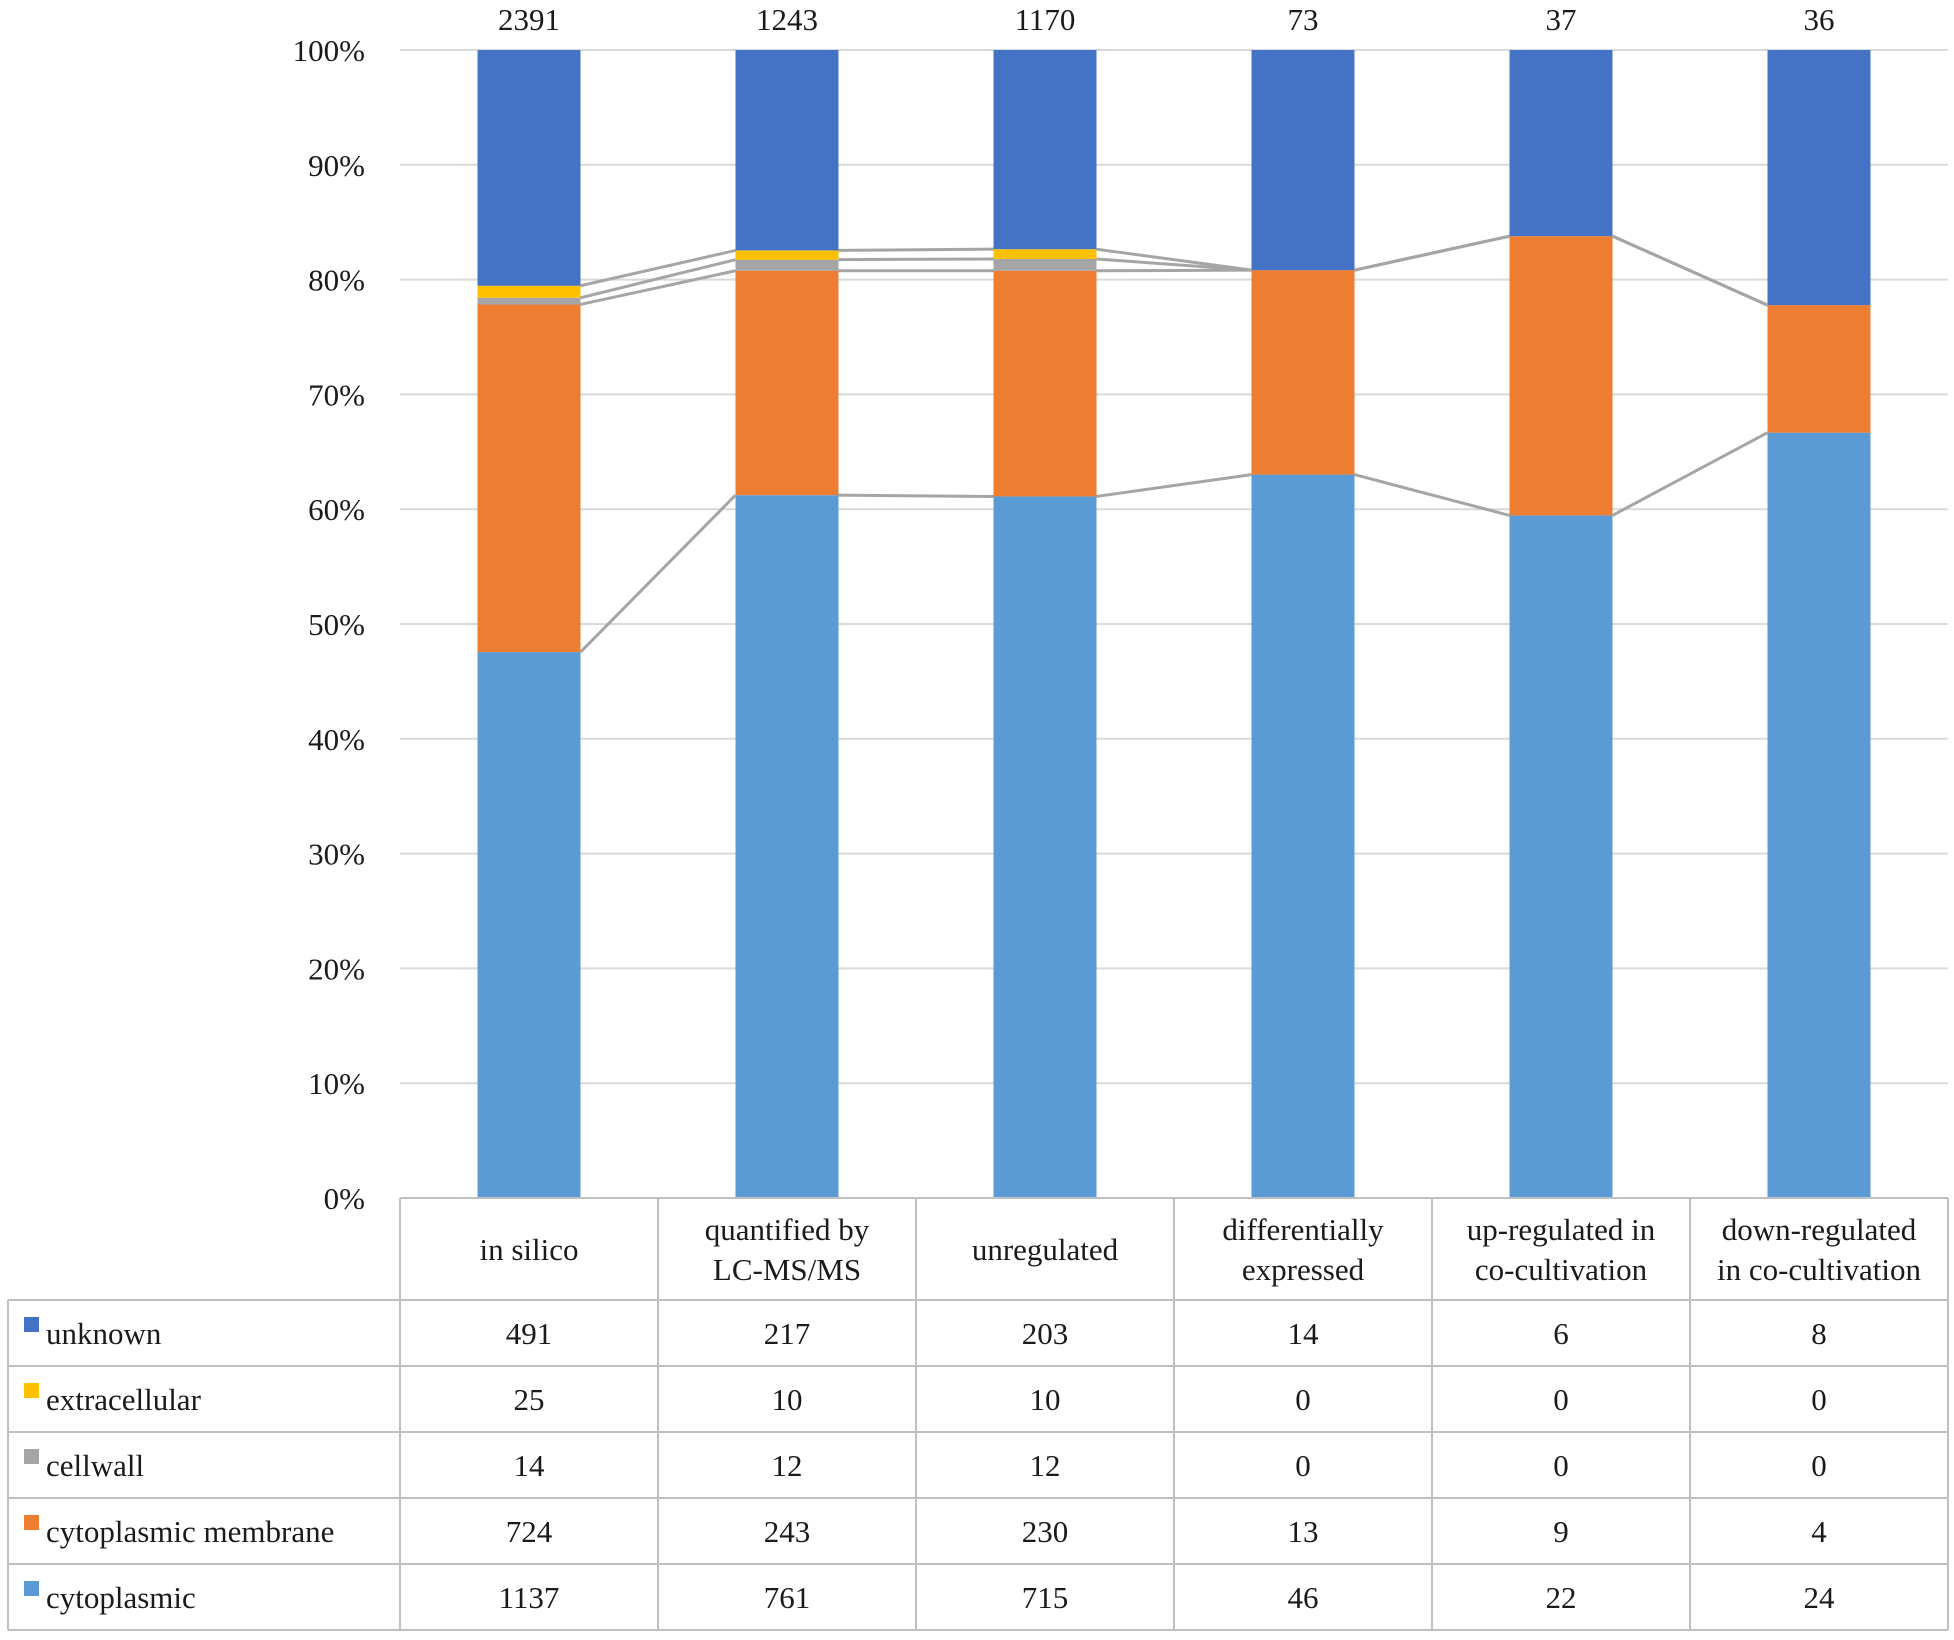 This screenshot has width=1954, height=1640. Describe the element at coordinates (1820, 1597) in the screenshot. I see `table-cell-value: 24` at that location.